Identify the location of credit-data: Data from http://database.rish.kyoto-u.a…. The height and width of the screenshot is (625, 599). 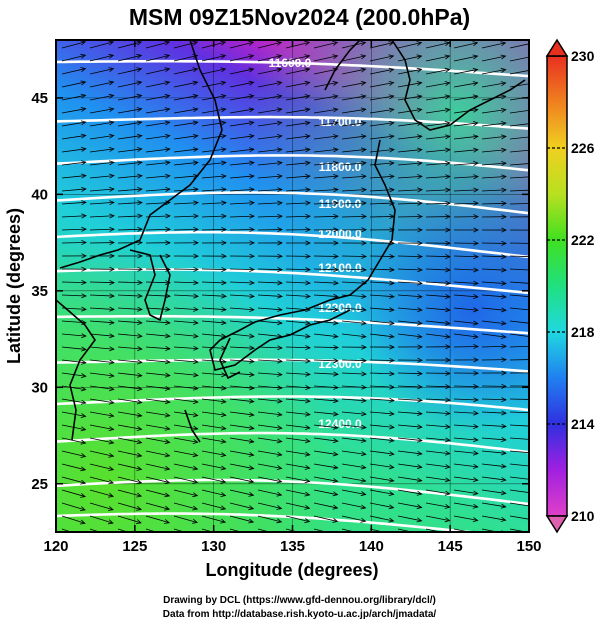
(299, 614).